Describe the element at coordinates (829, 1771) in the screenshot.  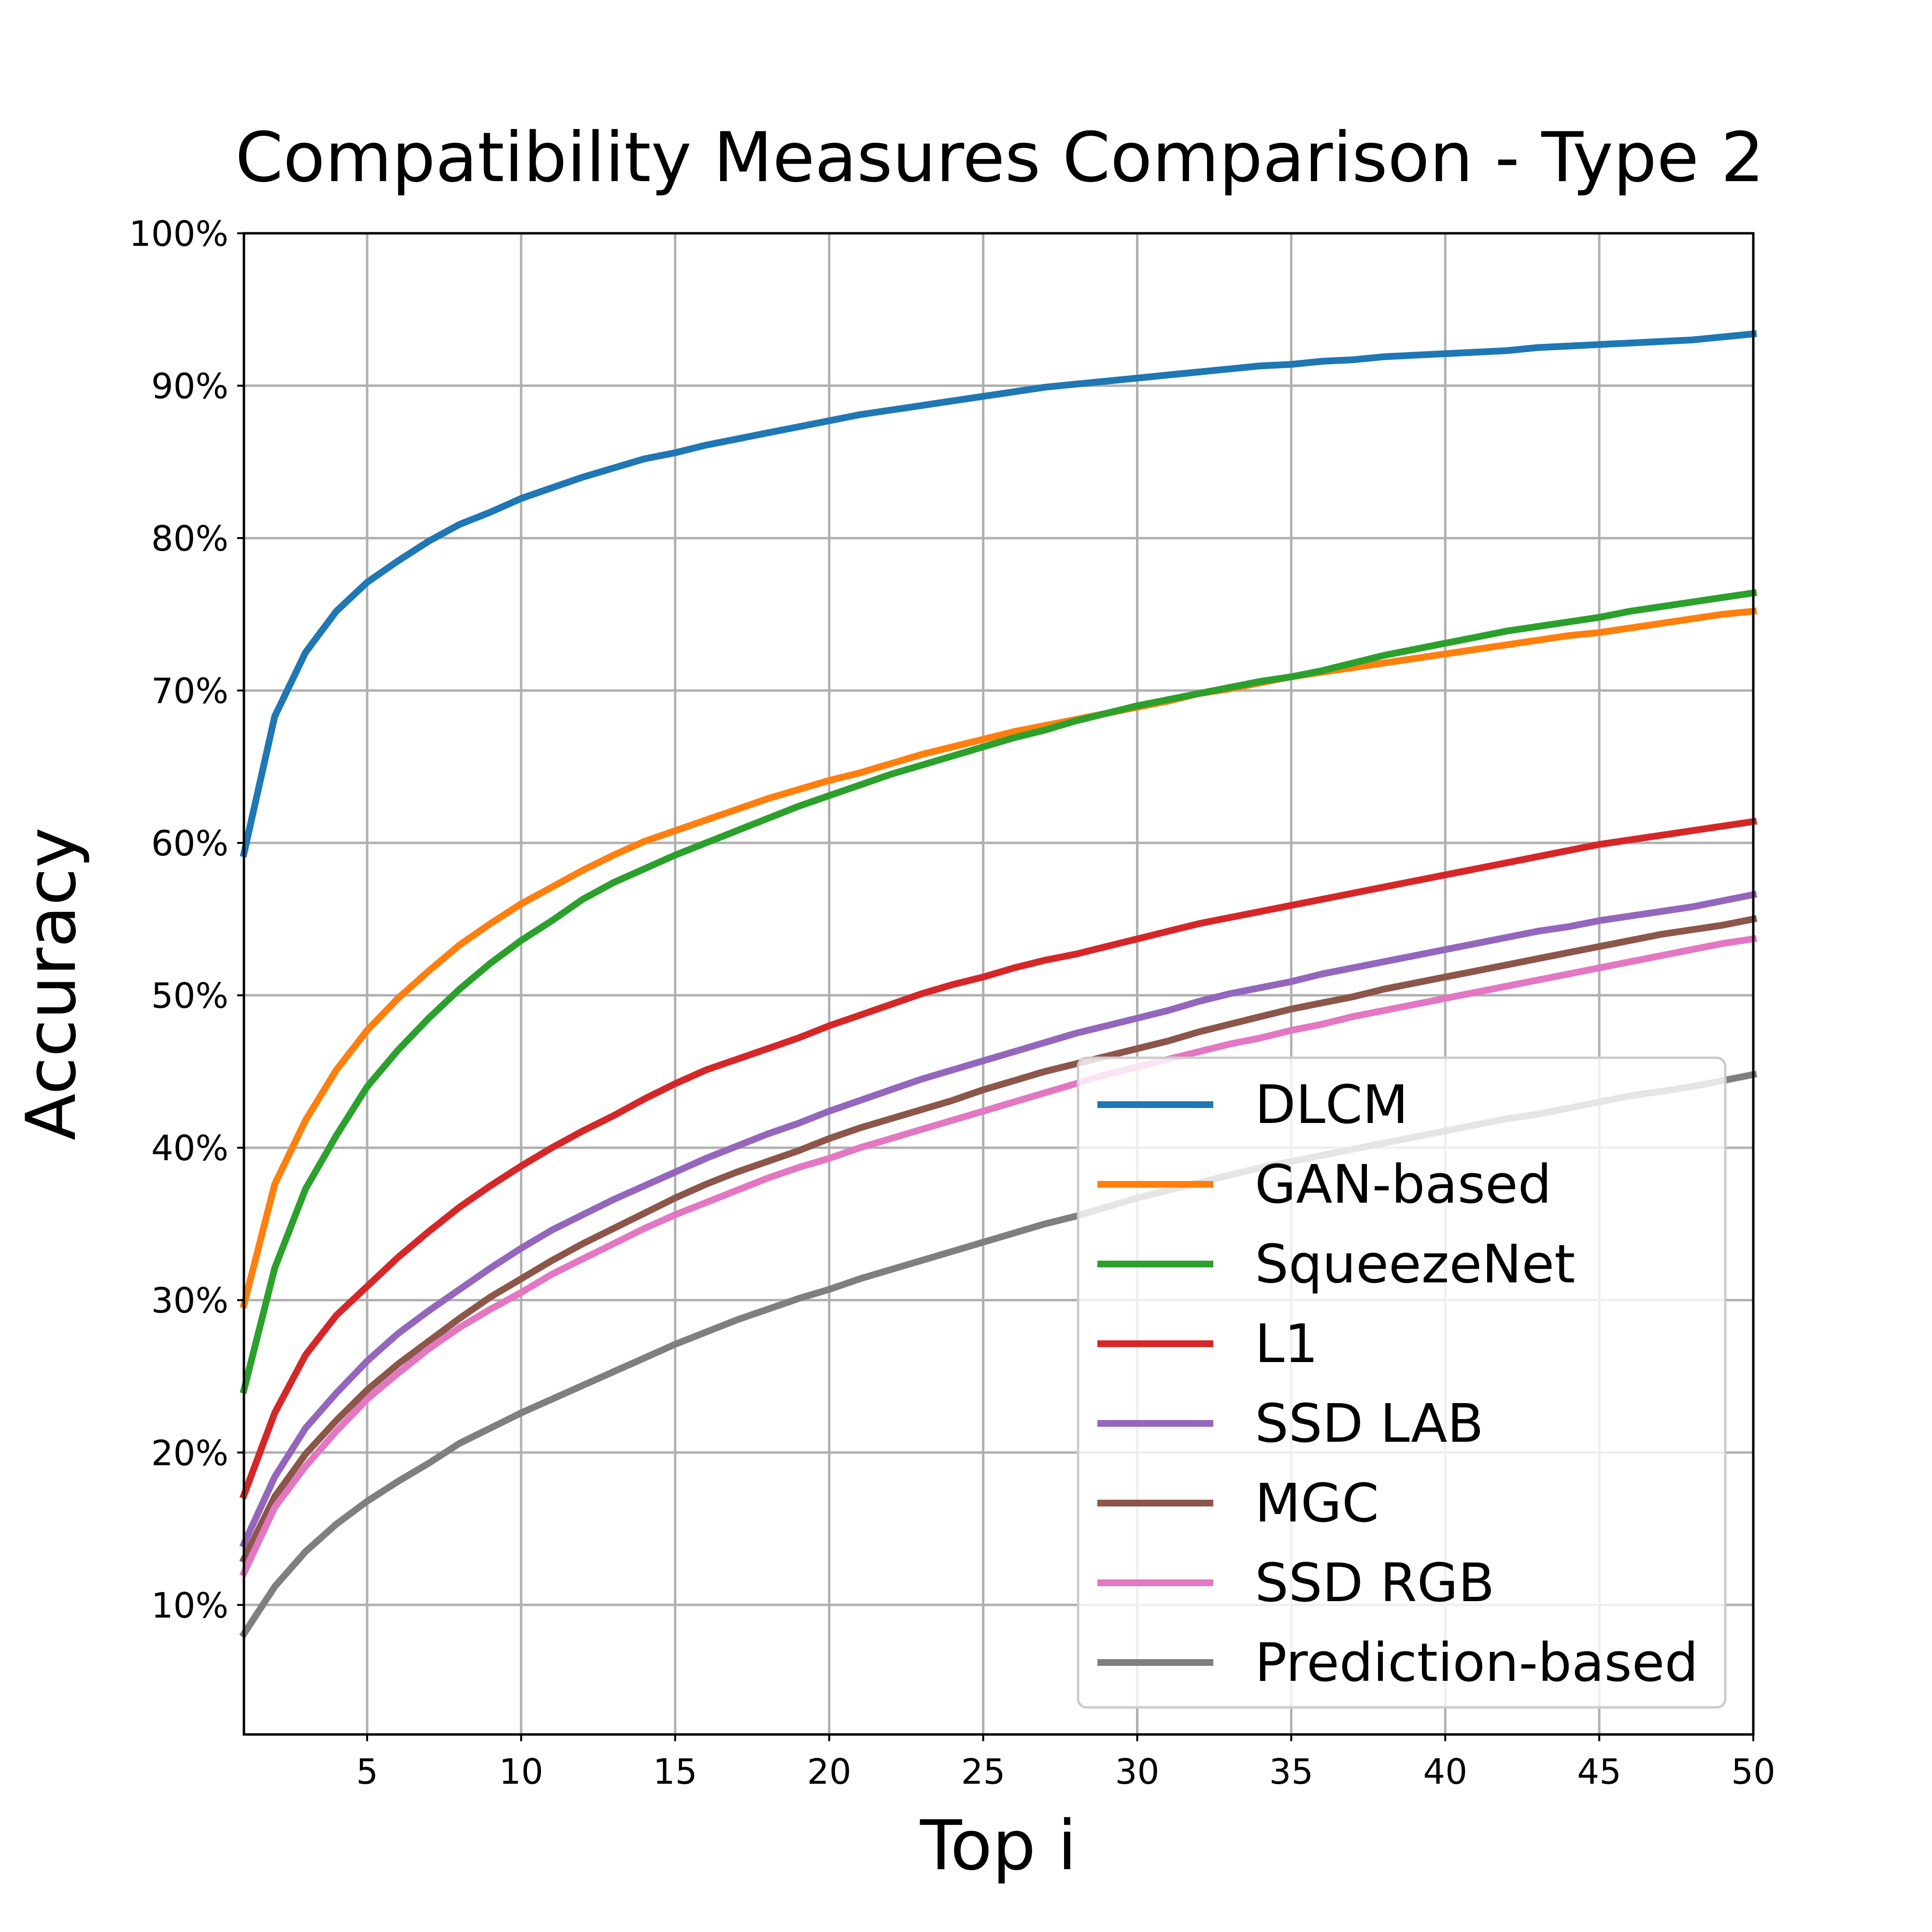
I see `x-tick-label: 20` at that location.